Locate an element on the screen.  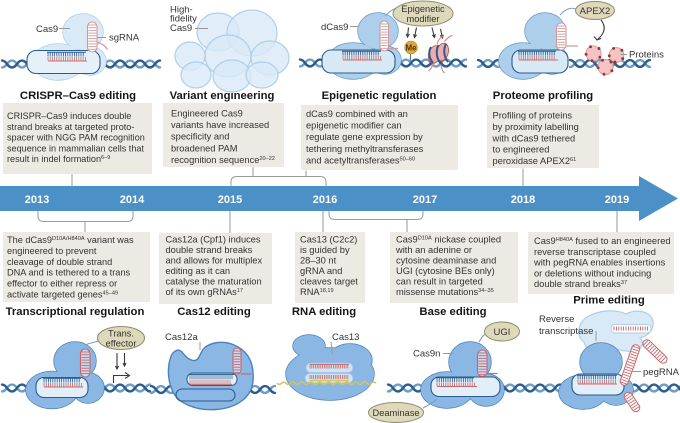
svg-text: transcriptase is located at coordinates (566, 331).